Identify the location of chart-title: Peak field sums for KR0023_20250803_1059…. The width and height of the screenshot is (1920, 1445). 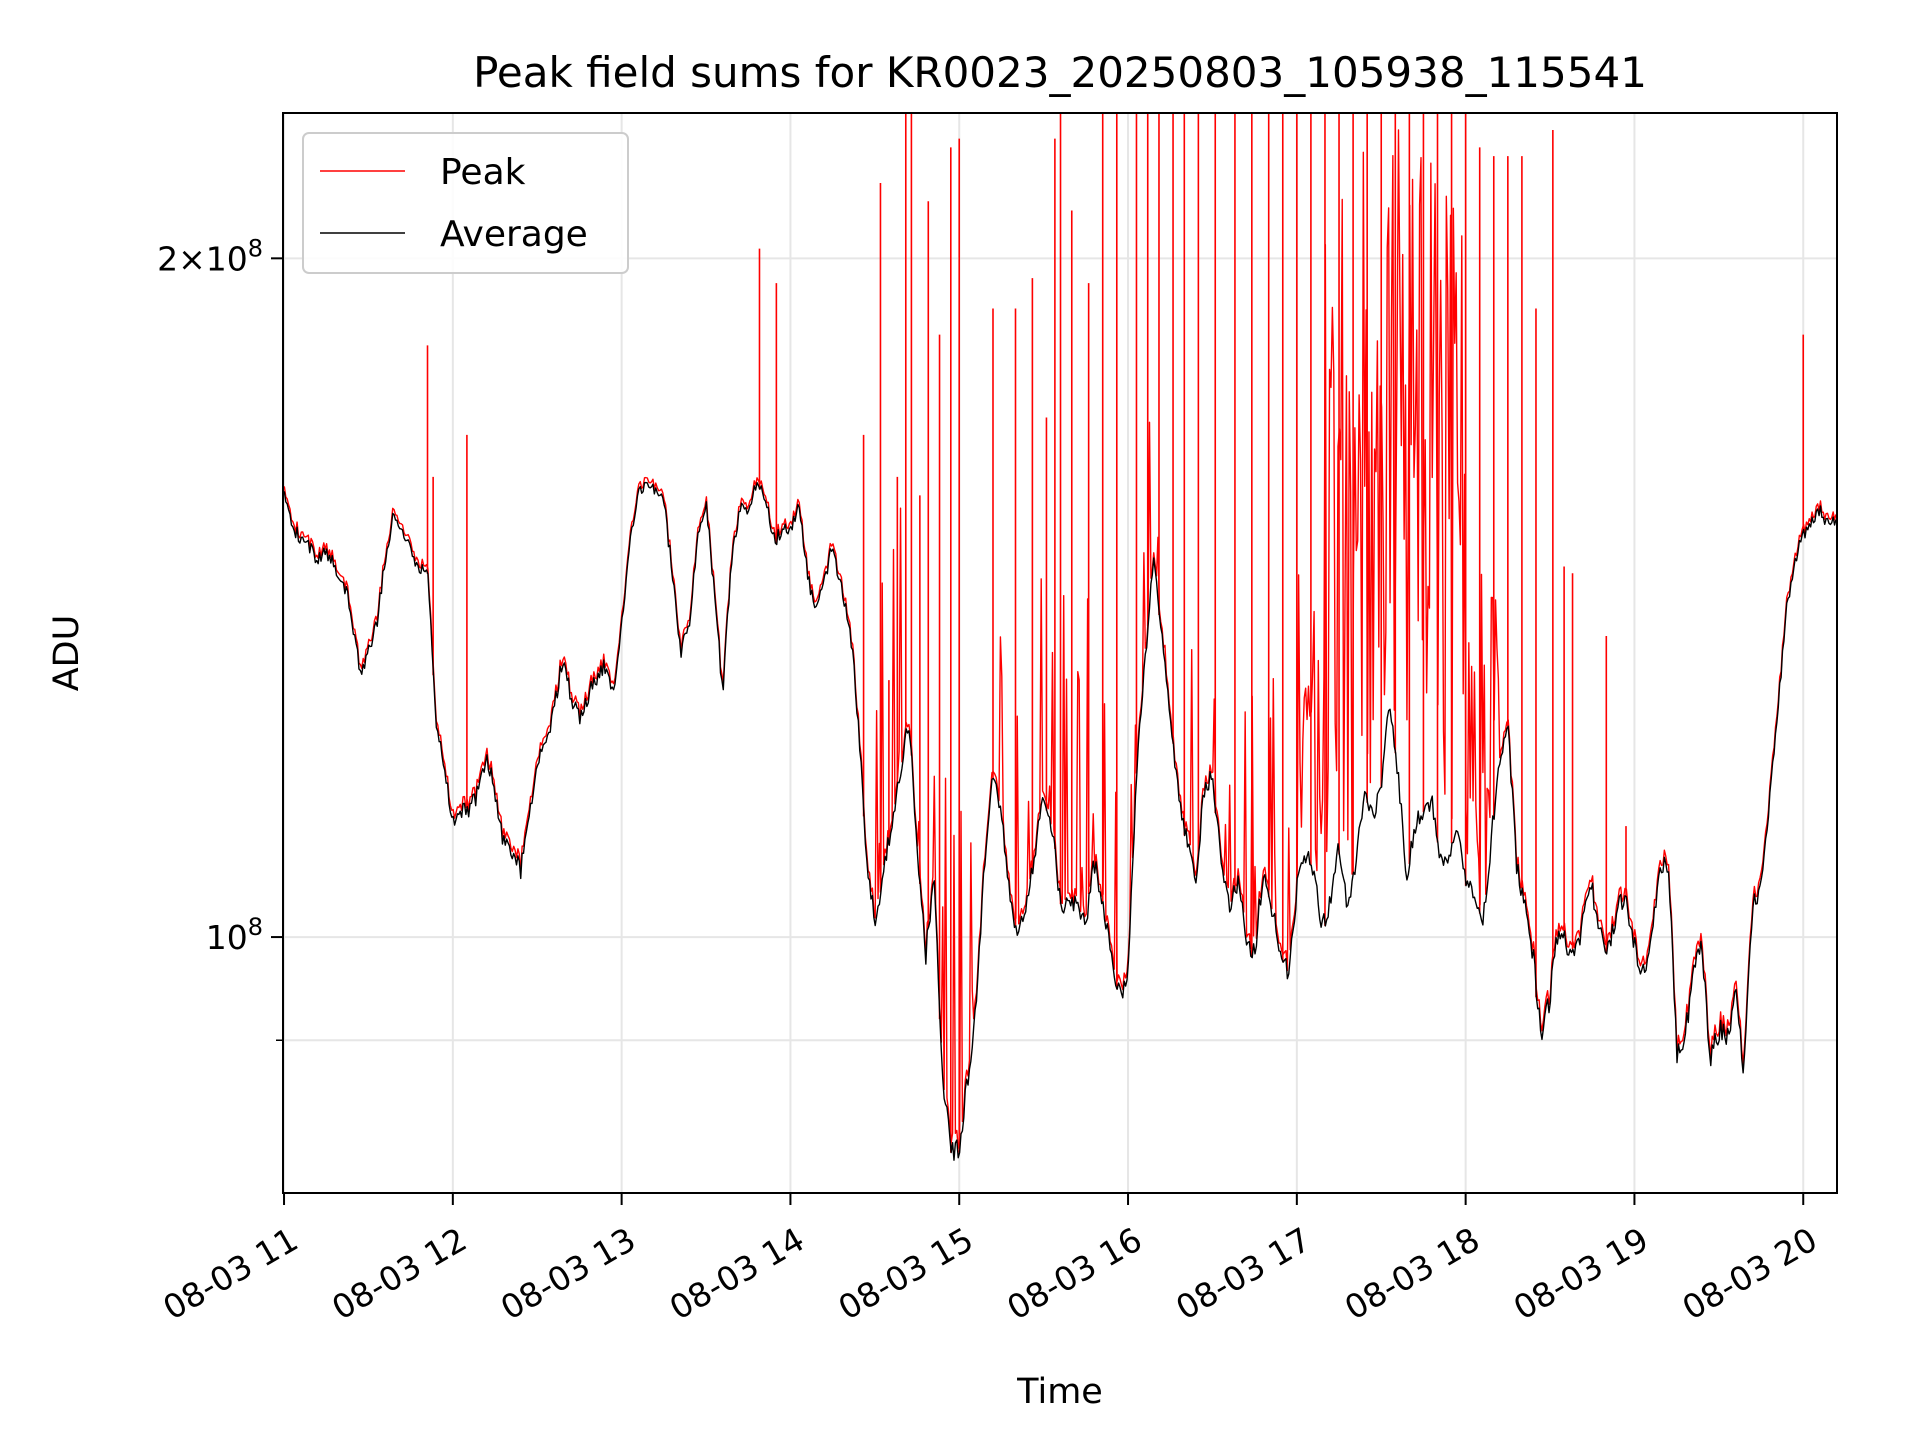
(1060, 72).